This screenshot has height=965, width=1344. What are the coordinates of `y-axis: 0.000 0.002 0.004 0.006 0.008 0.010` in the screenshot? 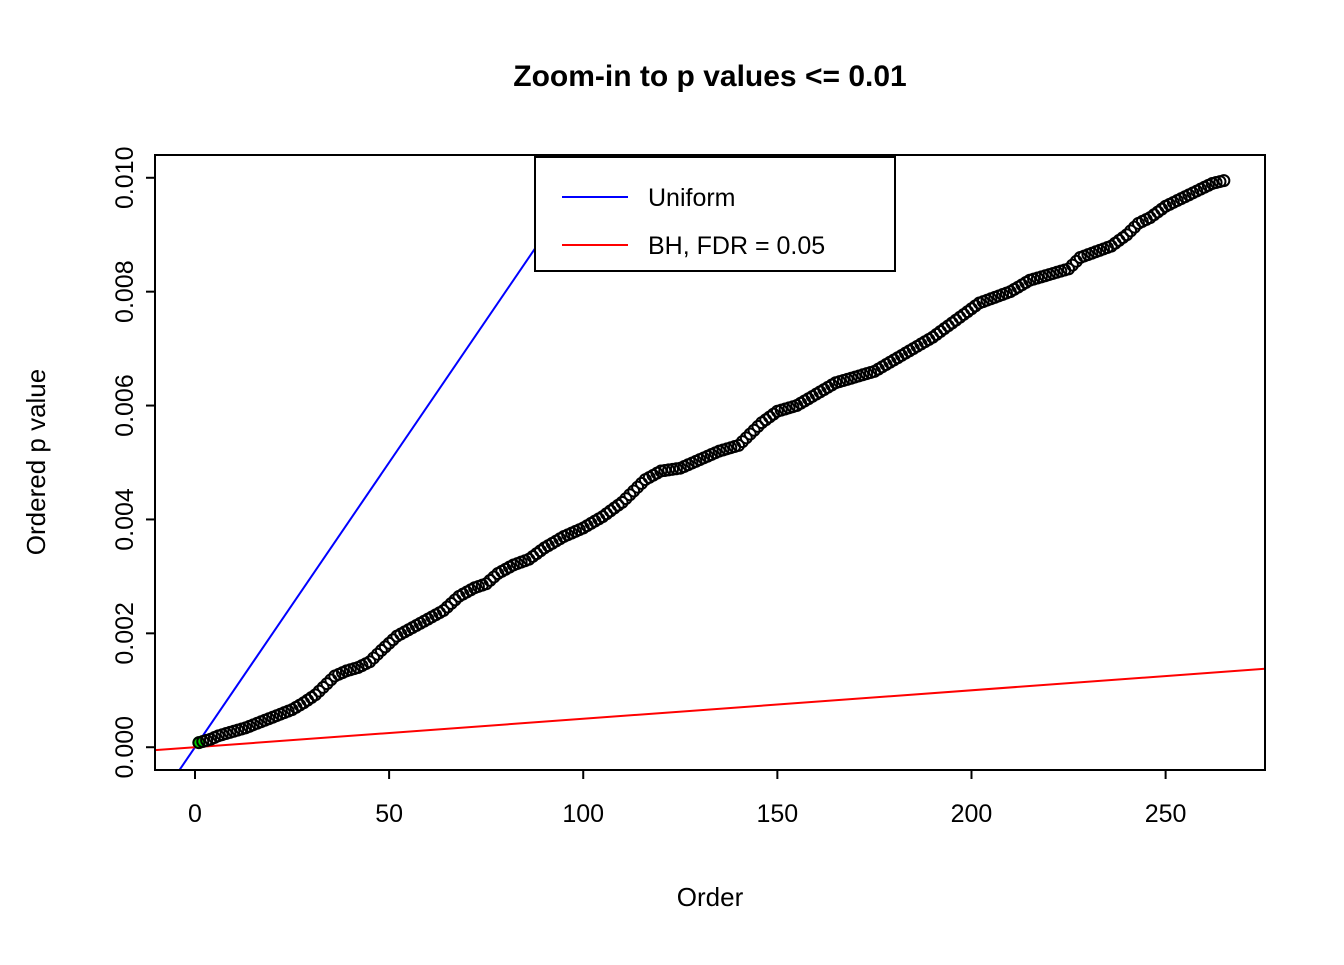 It's located at (133, 462).